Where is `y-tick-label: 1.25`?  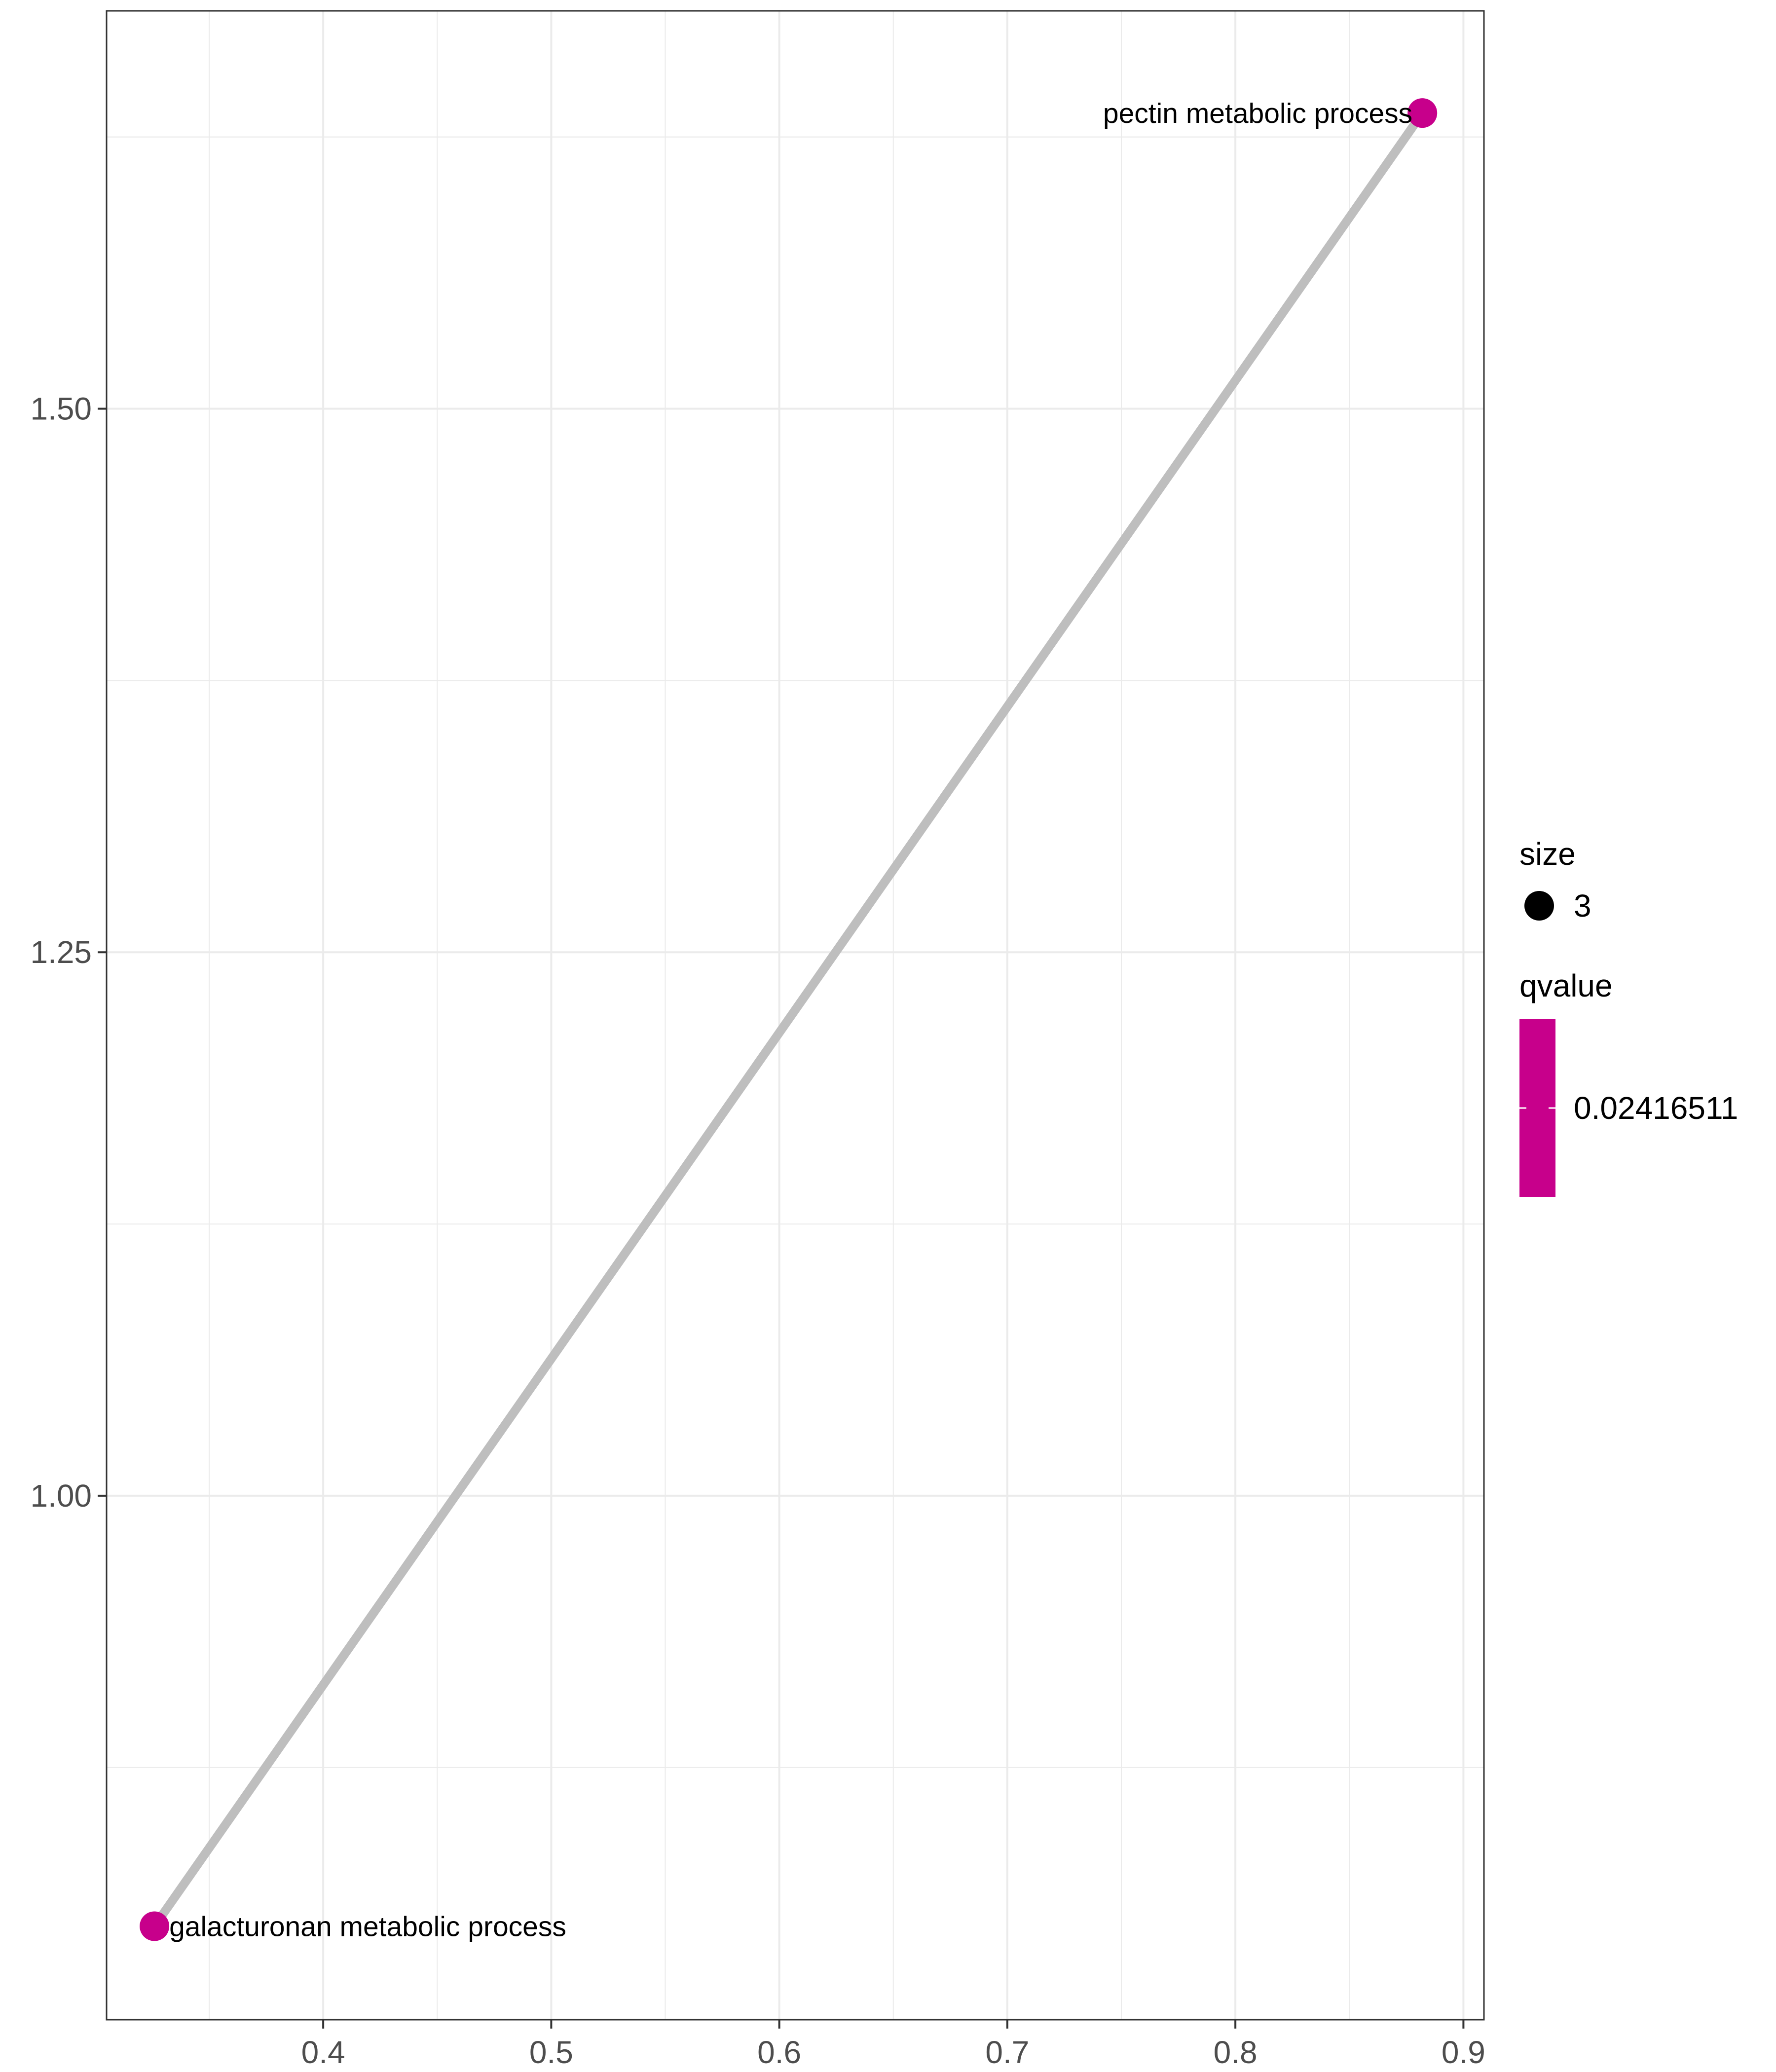 y-tick-label: 1.25 is located at coordinates (61, 952).